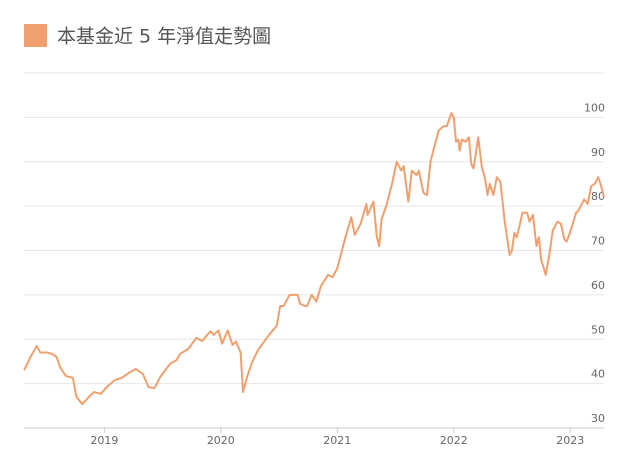 The image size is (628, 470). Describe the element at coordinates (104, 440) in the screenshot. I see `x-tick-label: 2019` at that location.